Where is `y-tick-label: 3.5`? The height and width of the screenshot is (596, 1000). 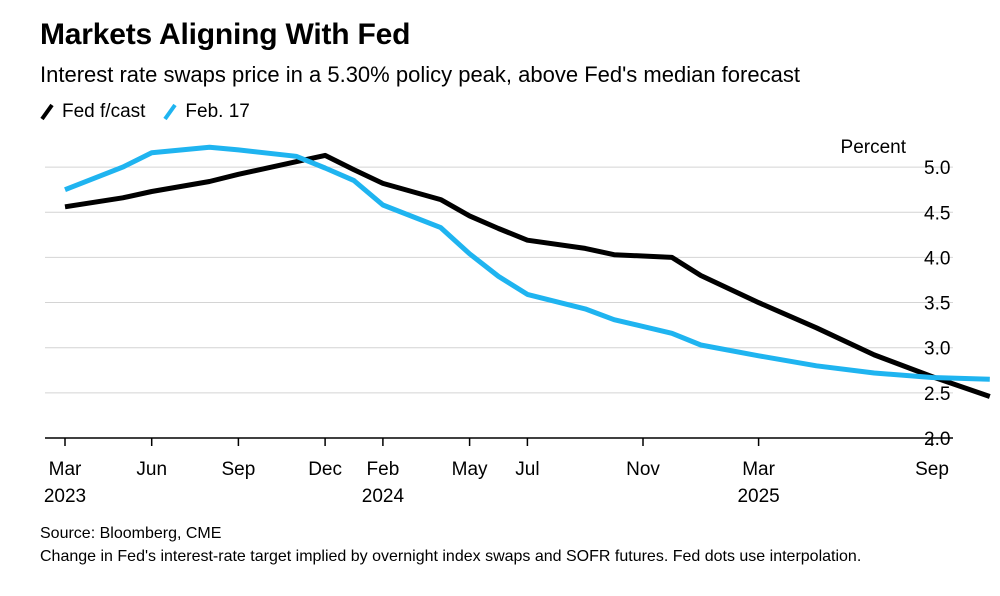
y-tick-label: 3.5 is located at coordinates (937, 304).